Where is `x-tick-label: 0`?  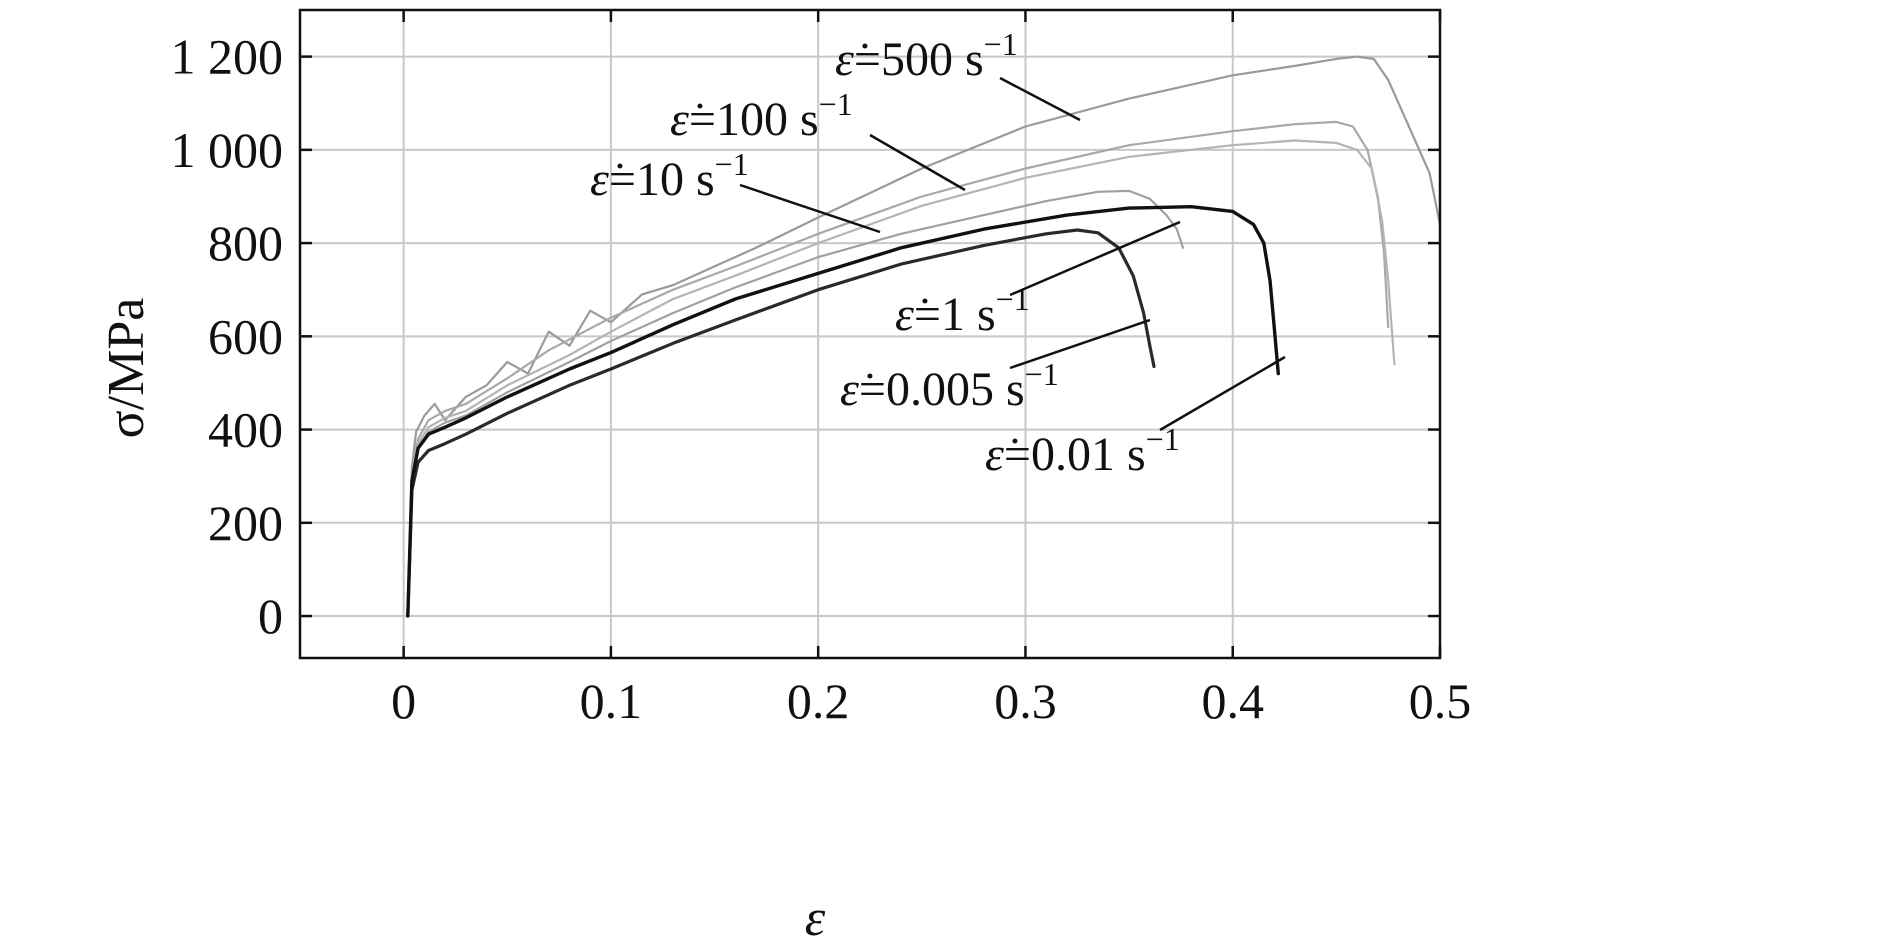 x-tick-label: 0 is located at coordinates (403, 701).